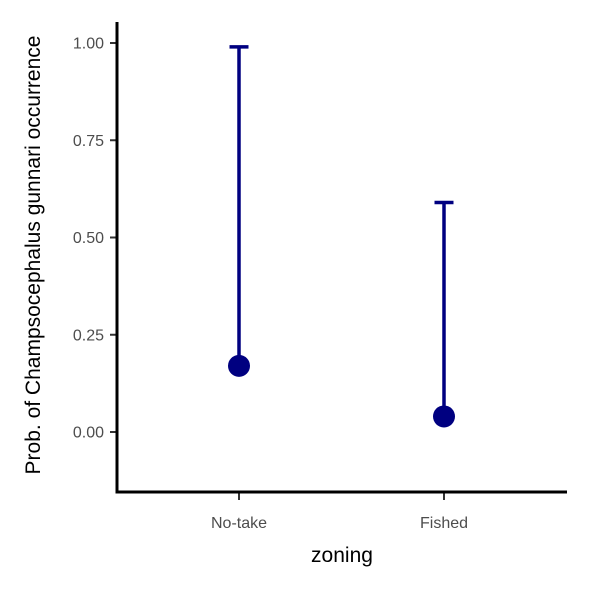 The height and width of the screenshot is (590, 590). What do you see at coordinates (88, 335) in the screenshot?
I see `y-tick-label: 0.25` at bounding box center [88, 335].